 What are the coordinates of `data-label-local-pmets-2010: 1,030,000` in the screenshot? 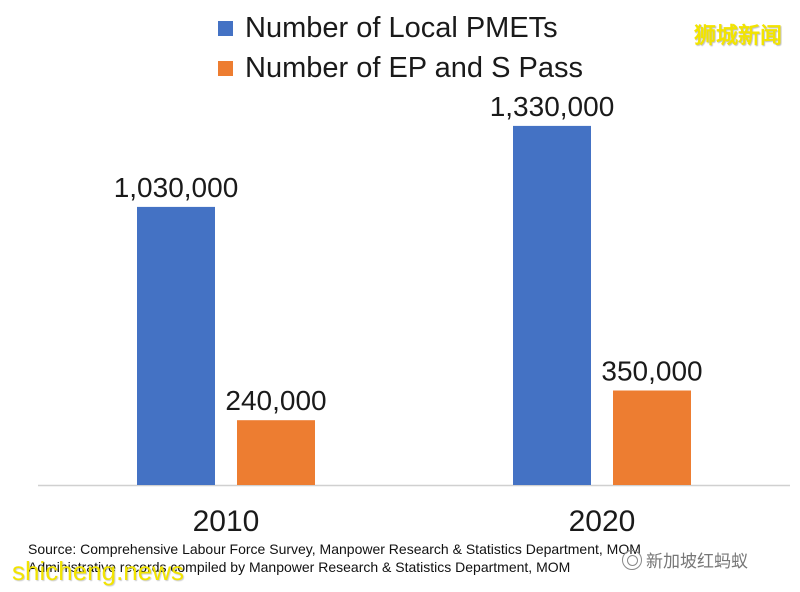 It's located at (176, 187).